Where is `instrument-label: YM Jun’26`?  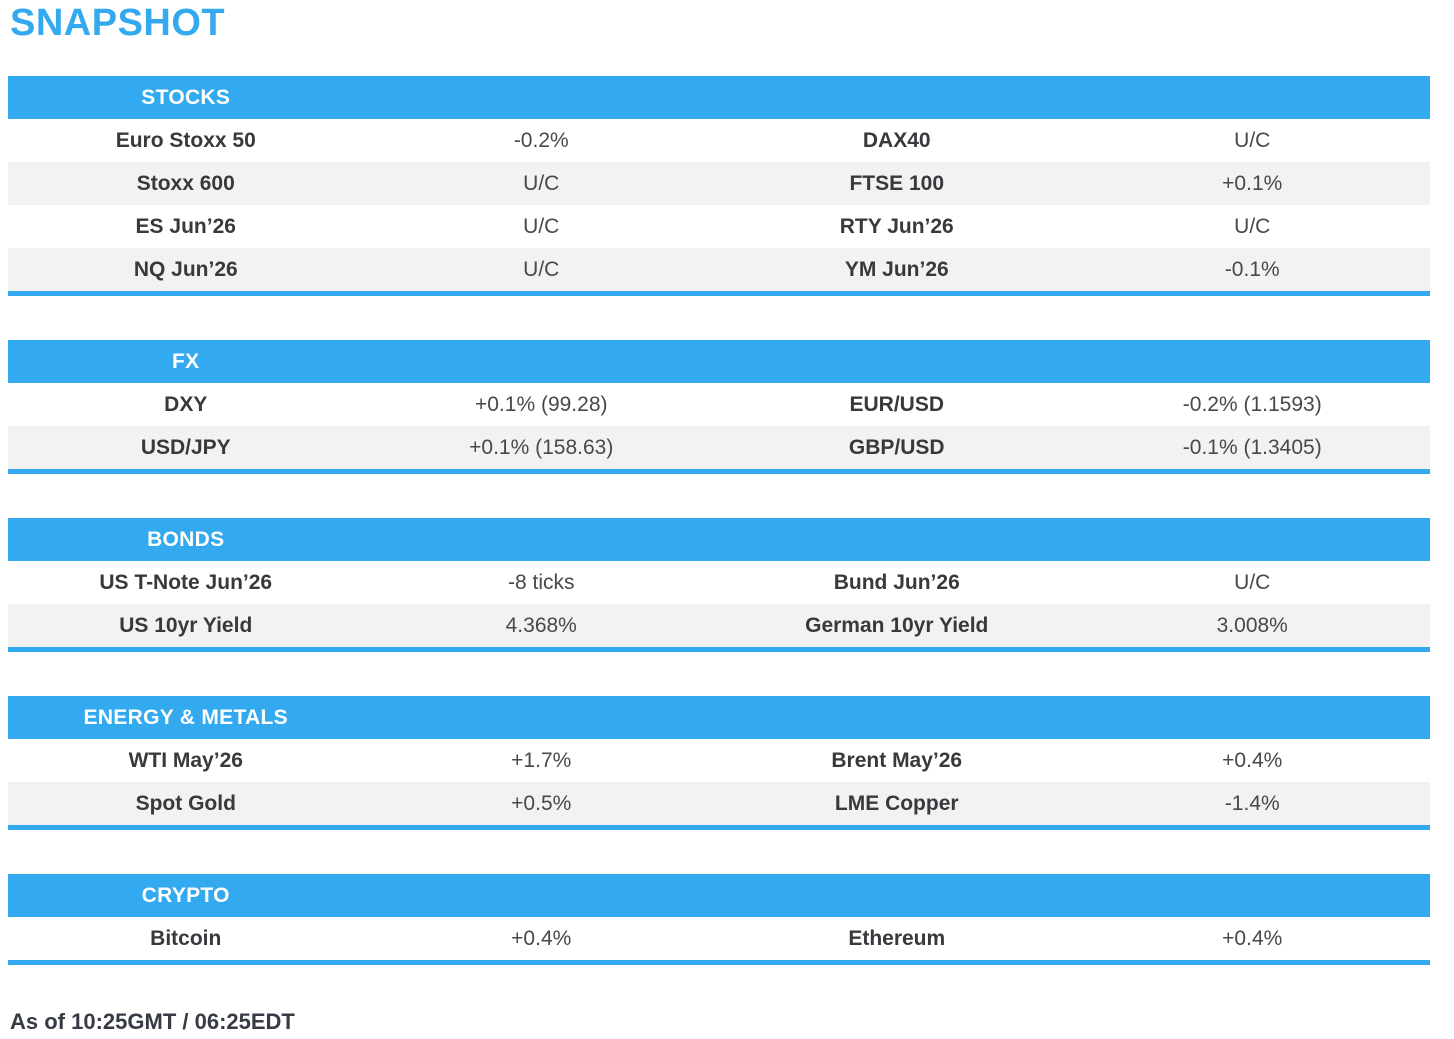
instrument-label: YM Jun’26 is located at coordinates (896, 269).